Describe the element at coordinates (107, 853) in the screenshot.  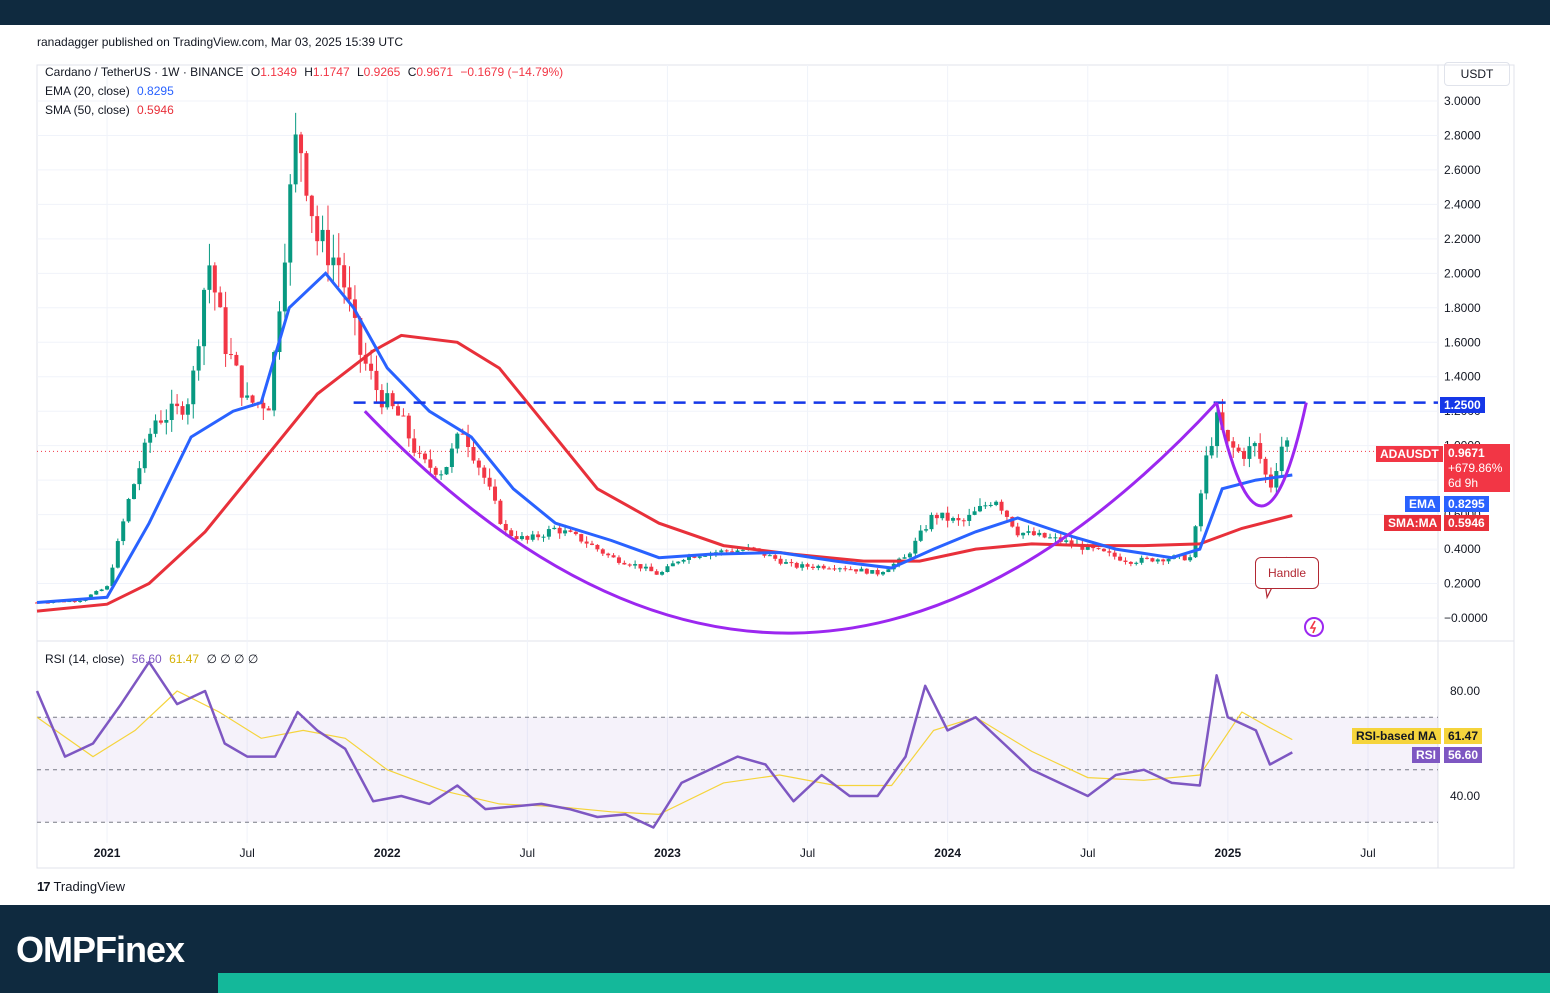
I see `x-tick-label: 2021` at that location.